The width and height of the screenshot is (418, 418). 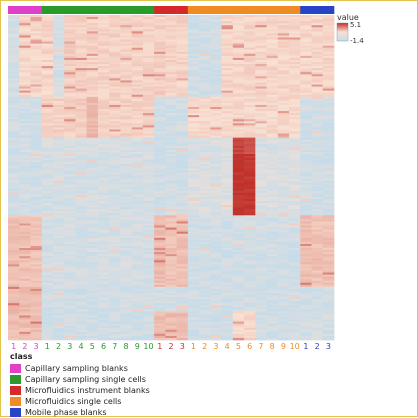 What do you see at coordinates (272, 346) in the screenshot?
I see `column-label: 8` at bounding box center [272, 346].